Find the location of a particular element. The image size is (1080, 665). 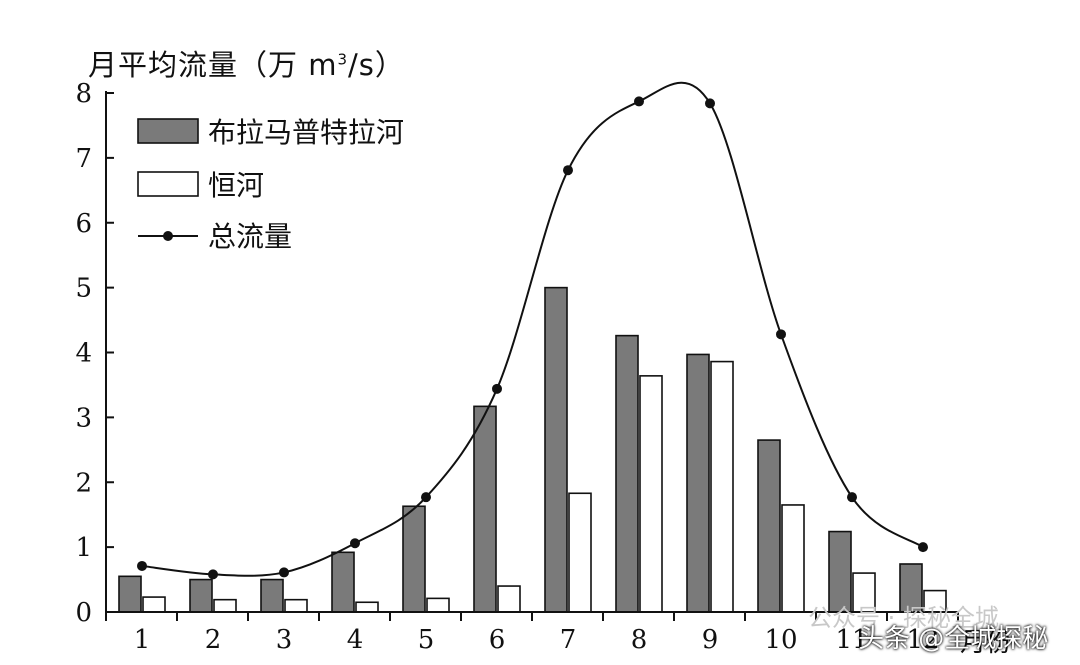

legend-label-brahmaputra: 布拉马普特拉河 is located at coordinates (306, 132).